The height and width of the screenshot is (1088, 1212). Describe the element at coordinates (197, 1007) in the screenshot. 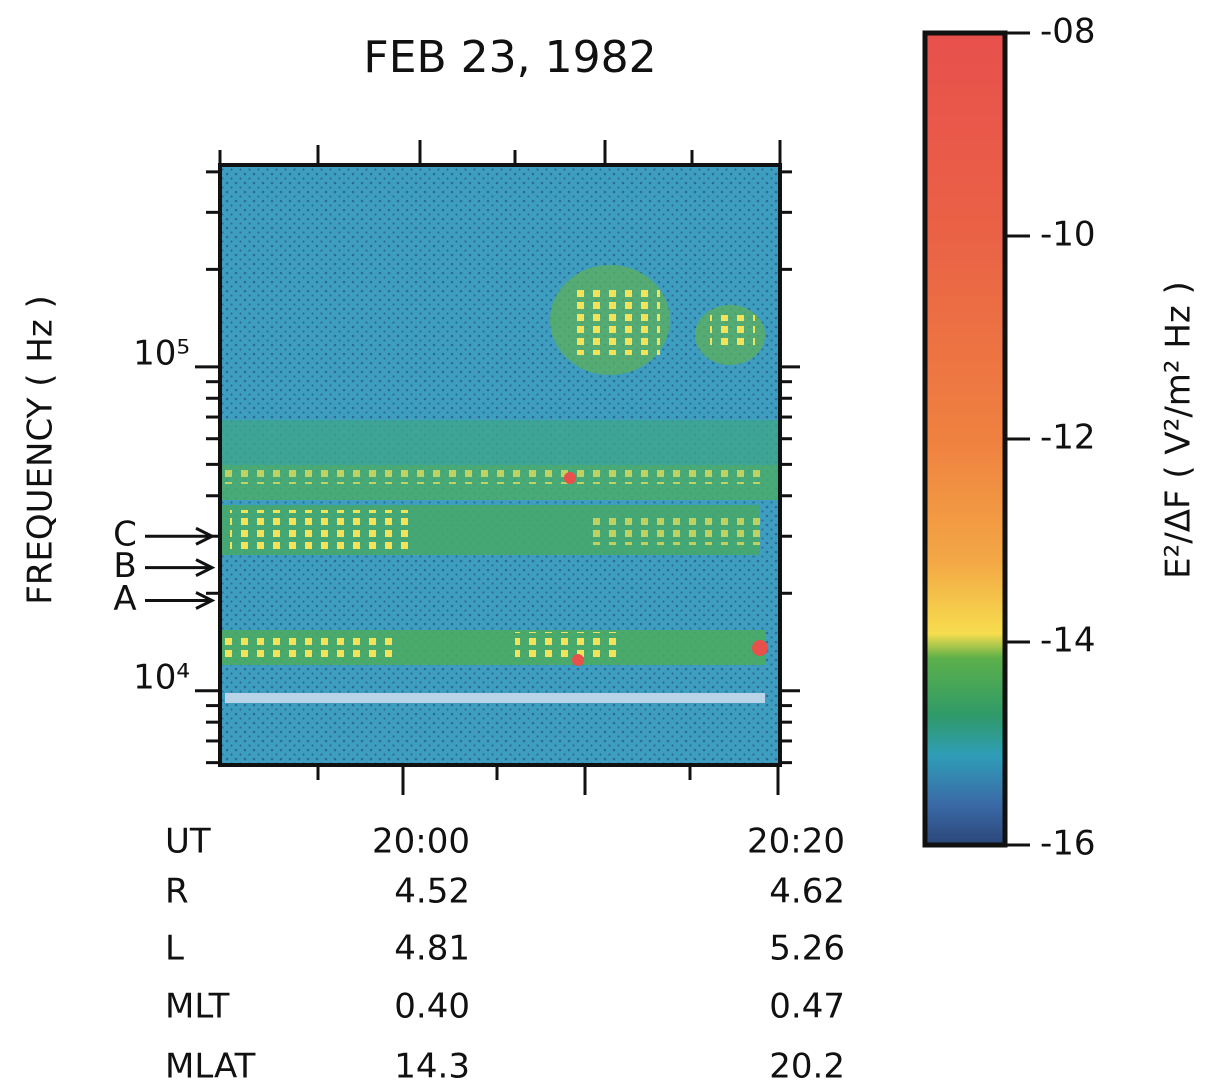

I see `ephemeris-label: MLT` at that location.